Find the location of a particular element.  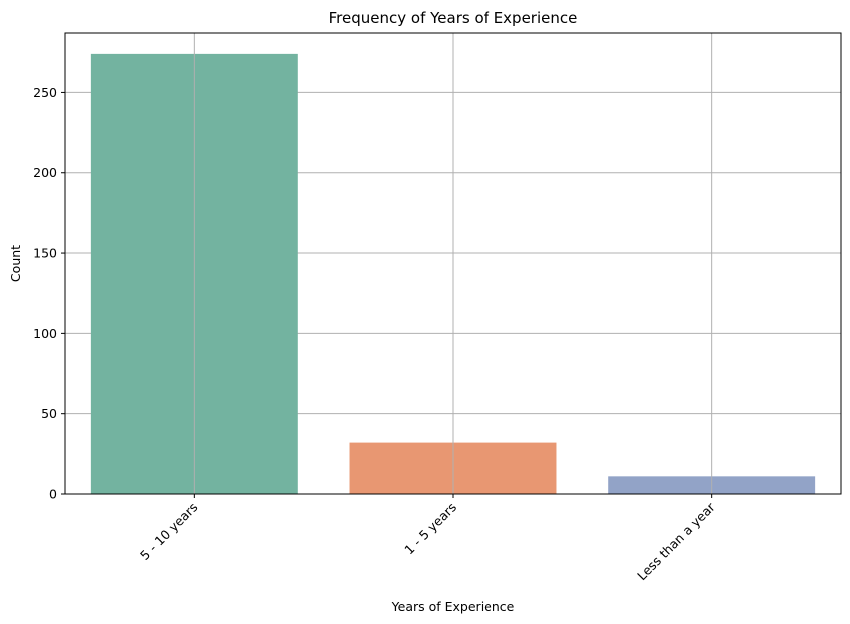

y-tick-label: 50 is located at coordinates (49, 413).